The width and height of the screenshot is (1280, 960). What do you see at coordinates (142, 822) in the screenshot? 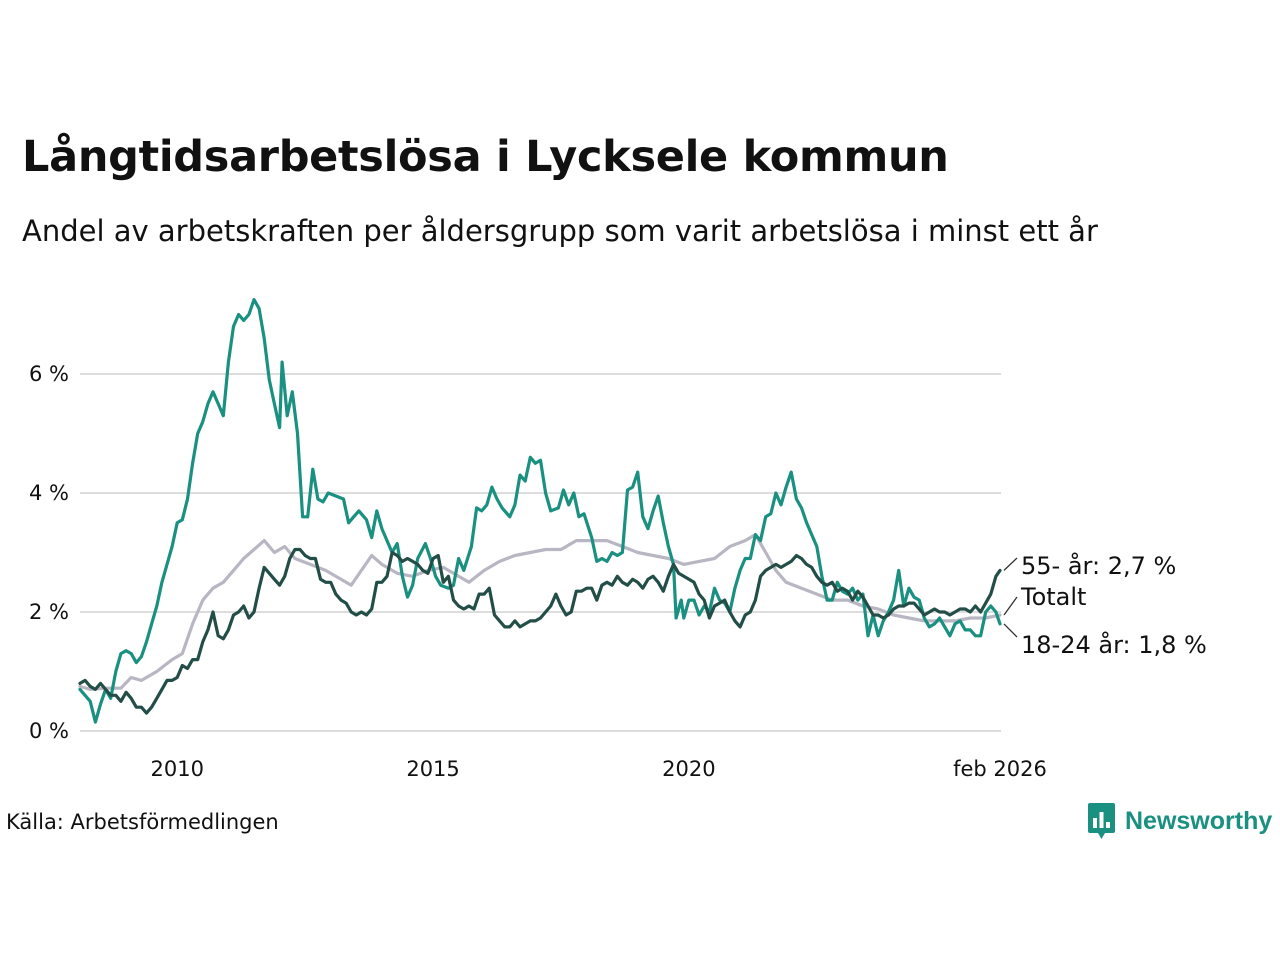
I see `source-note: Källa: Arbetsförmedlingen` at bounding box center [142, 822].